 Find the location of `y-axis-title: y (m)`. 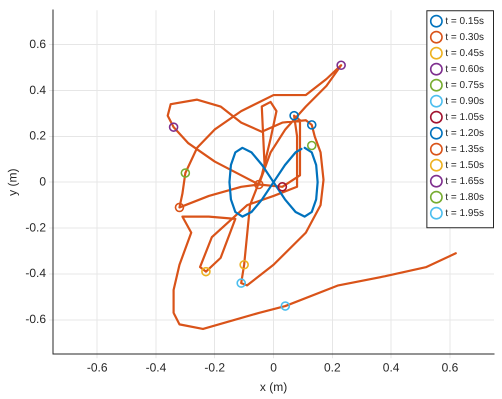

y-axis-title: y (m) is located at coordinates (13, 182).